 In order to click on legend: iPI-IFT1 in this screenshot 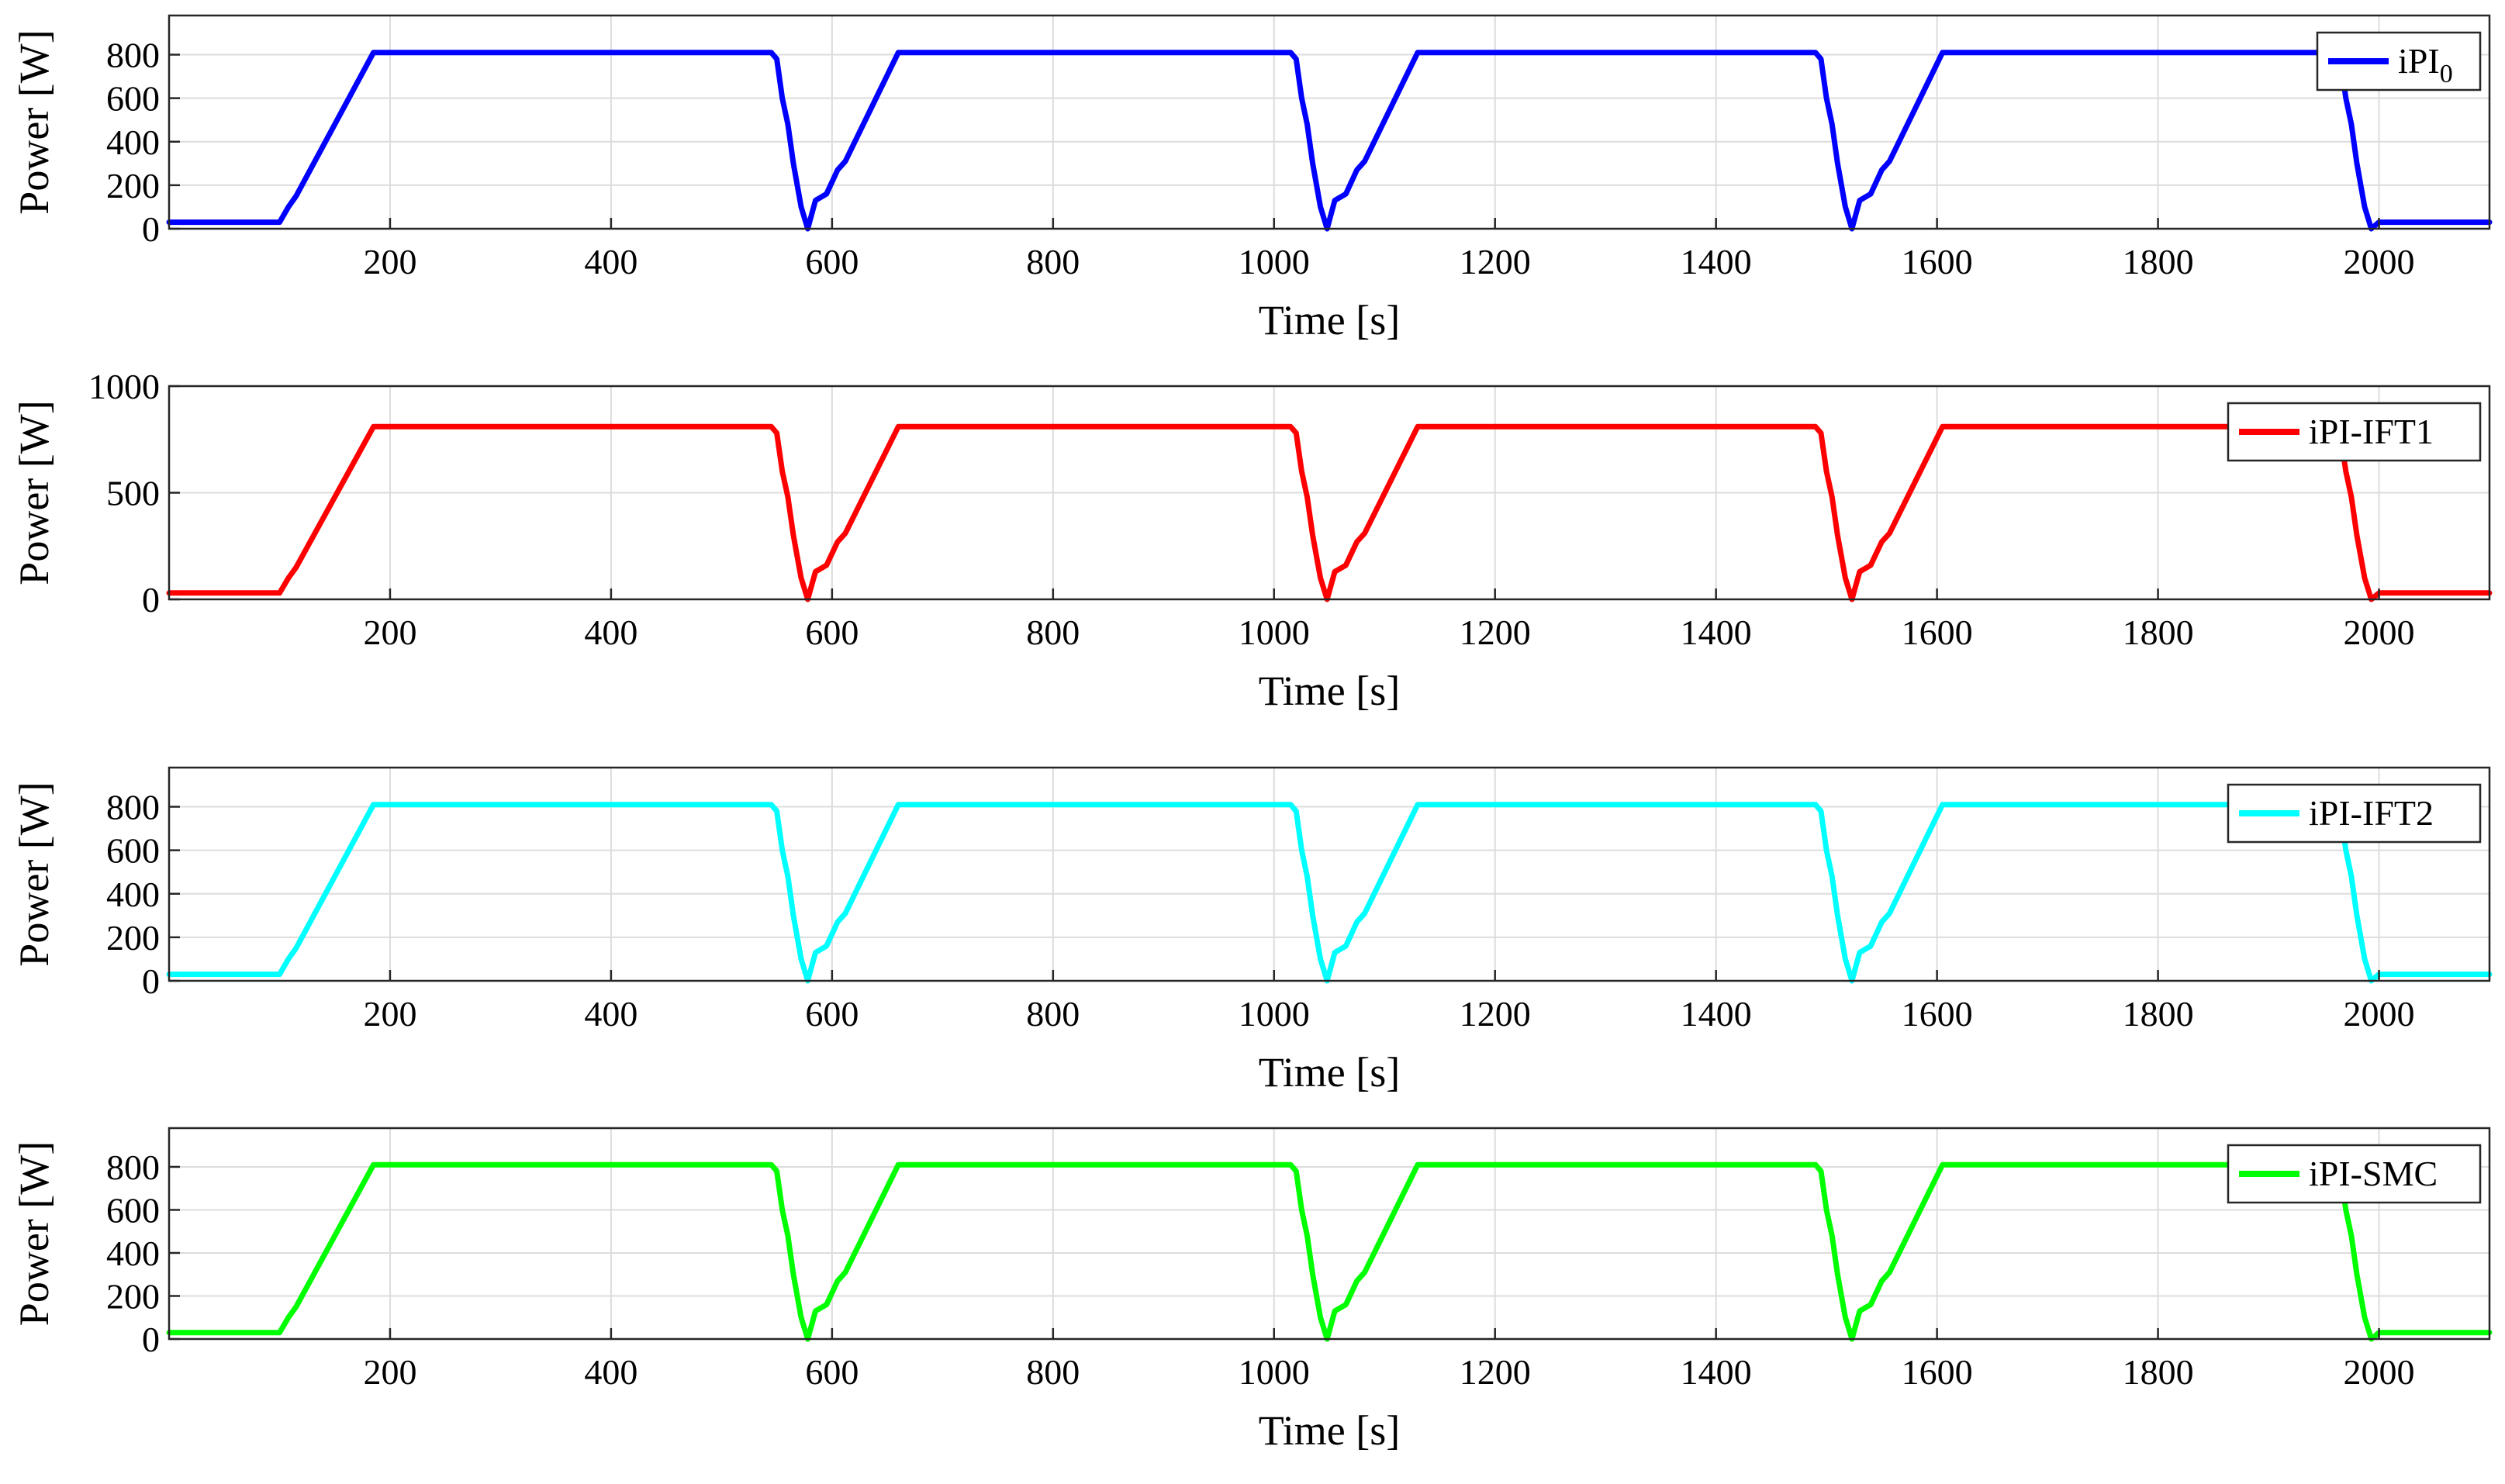, I will do `click(2354, 432)`.